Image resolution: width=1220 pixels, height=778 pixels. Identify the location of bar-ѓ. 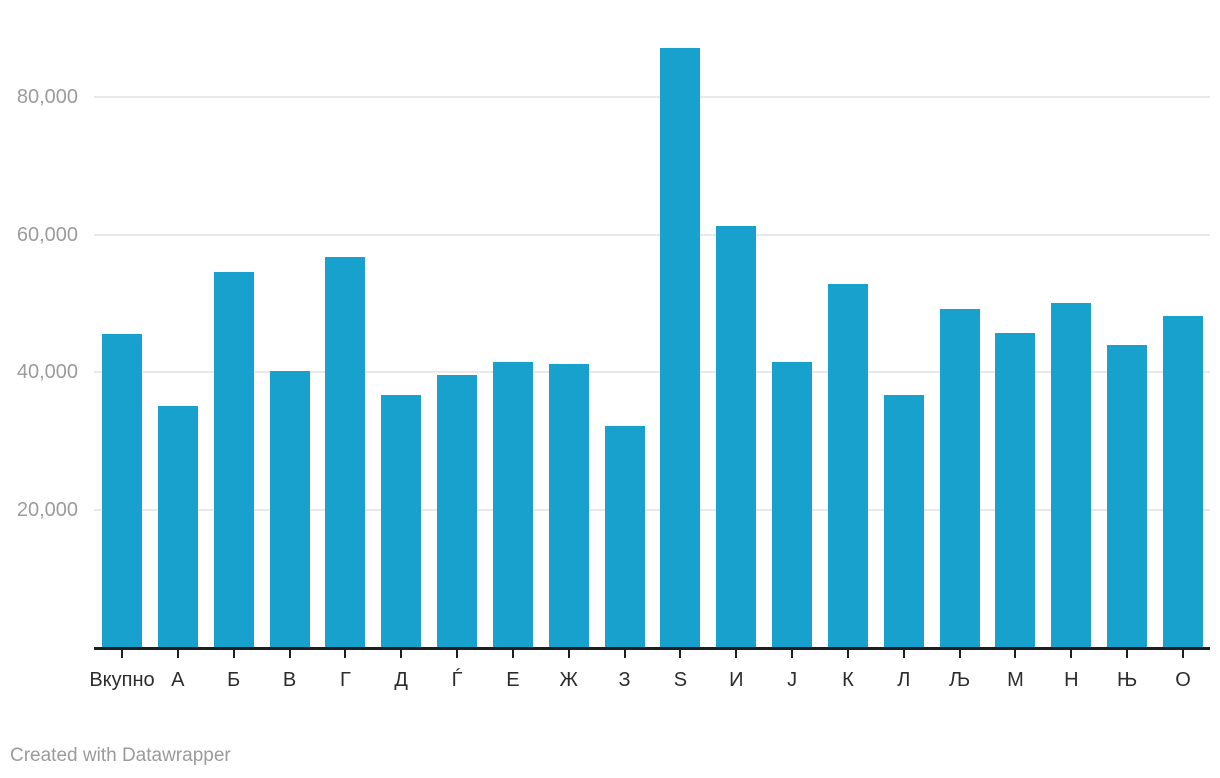
(457, 511).